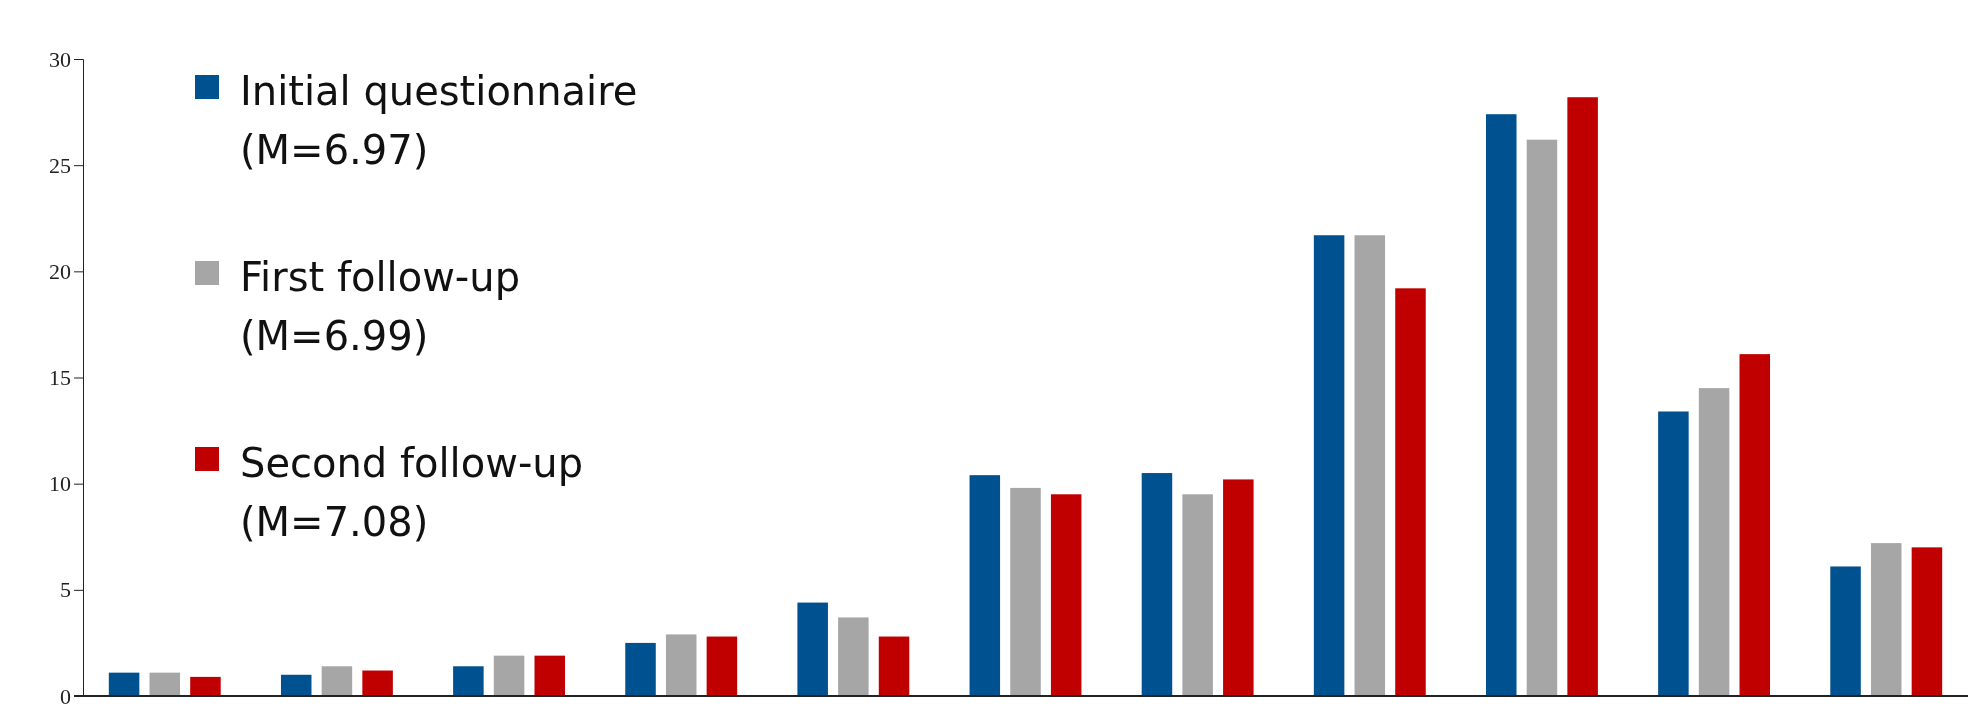 The width and height of the screenshot is (1978, 719). What do you see at coordinates (439, 120) in the screenshot?
I see `legend-label: Initial questionnaire (M=6.97)` at bounding box center [439, 120].